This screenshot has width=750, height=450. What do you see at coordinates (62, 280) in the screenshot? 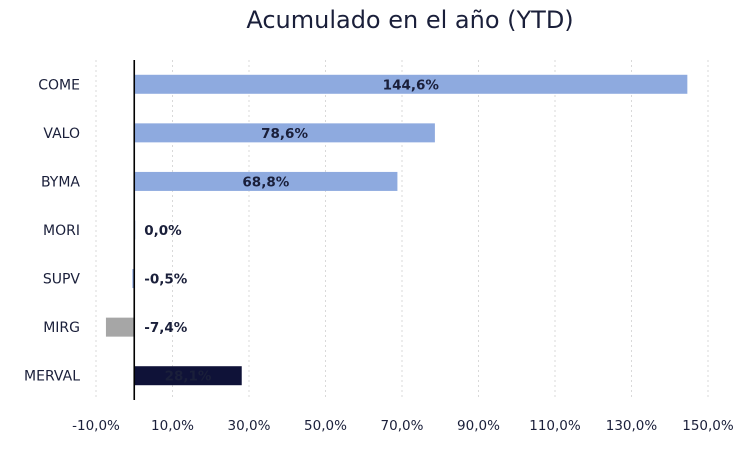
I see `category-label: SUPV` at bounding box center [62, 280].